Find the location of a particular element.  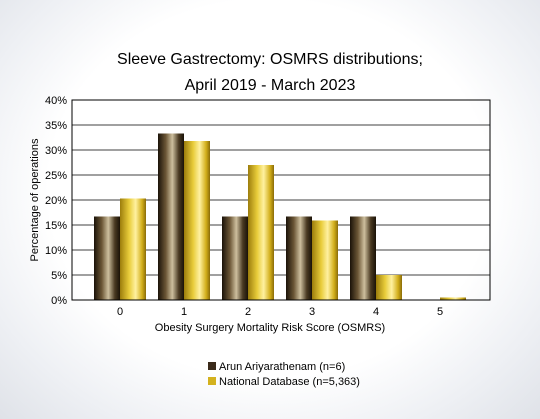

x-tick-label: 0 is located at coordinates (120, 312).